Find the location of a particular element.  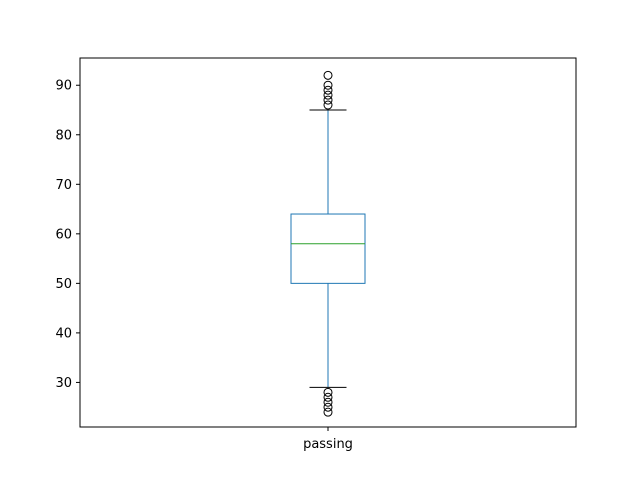

y-tick-label: 60 is located at coordinates (63, 234).